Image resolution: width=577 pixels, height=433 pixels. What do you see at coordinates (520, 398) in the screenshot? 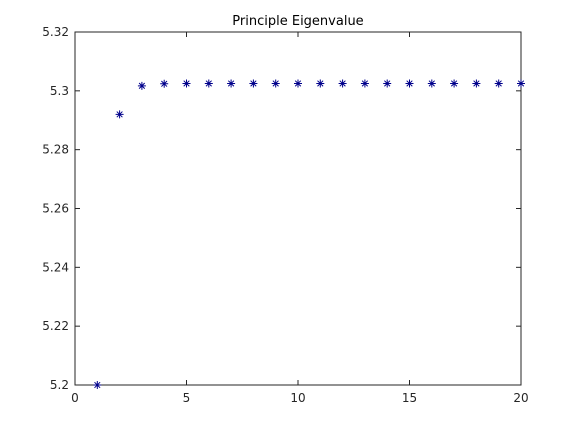
I see `x-tick-label: 20` at bounding box center [520, 398].